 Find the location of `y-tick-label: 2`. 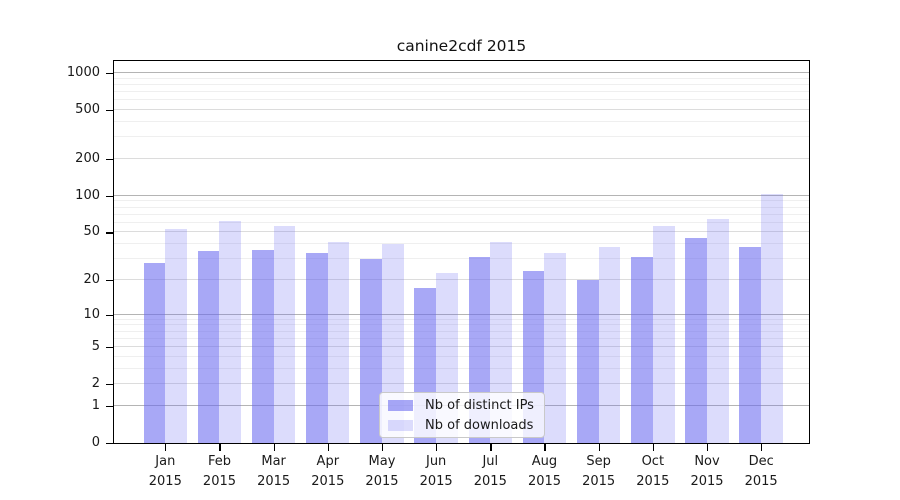

y-tick-label: 2 is located at coordinates (95, 384).